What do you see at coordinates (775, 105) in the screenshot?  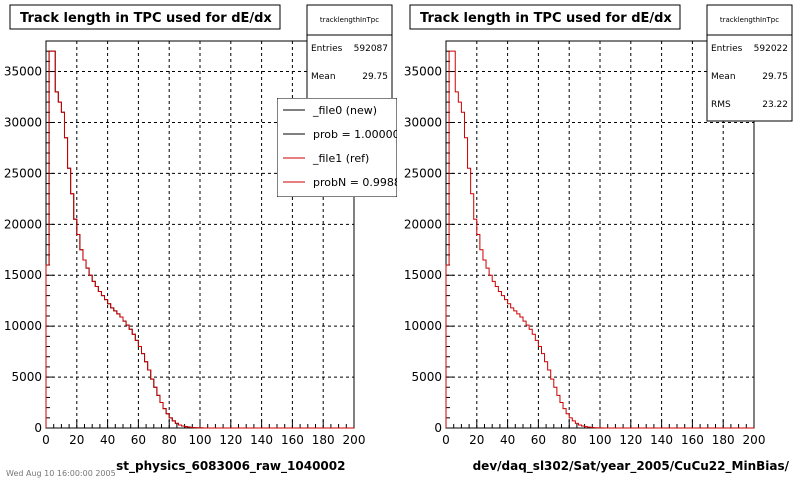 I see `stats-value: 23.22` at bounding box center [775, 105].